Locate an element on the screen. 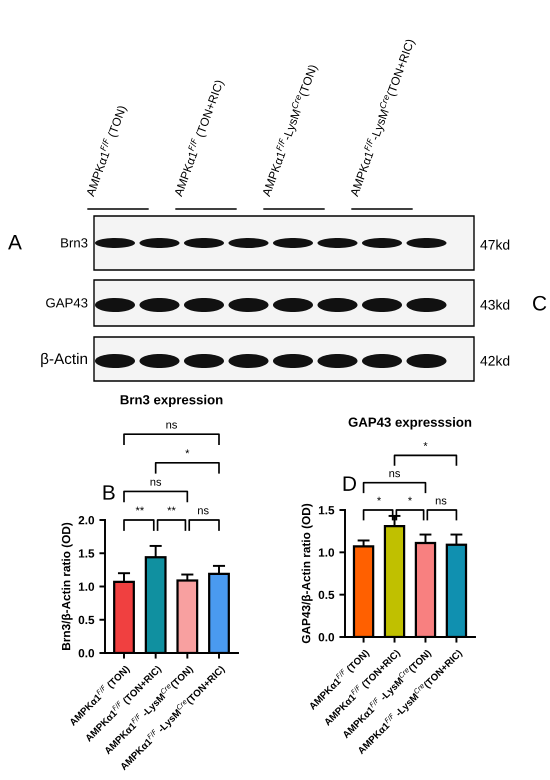  text: 43kd is located at coordinates (495, 305).